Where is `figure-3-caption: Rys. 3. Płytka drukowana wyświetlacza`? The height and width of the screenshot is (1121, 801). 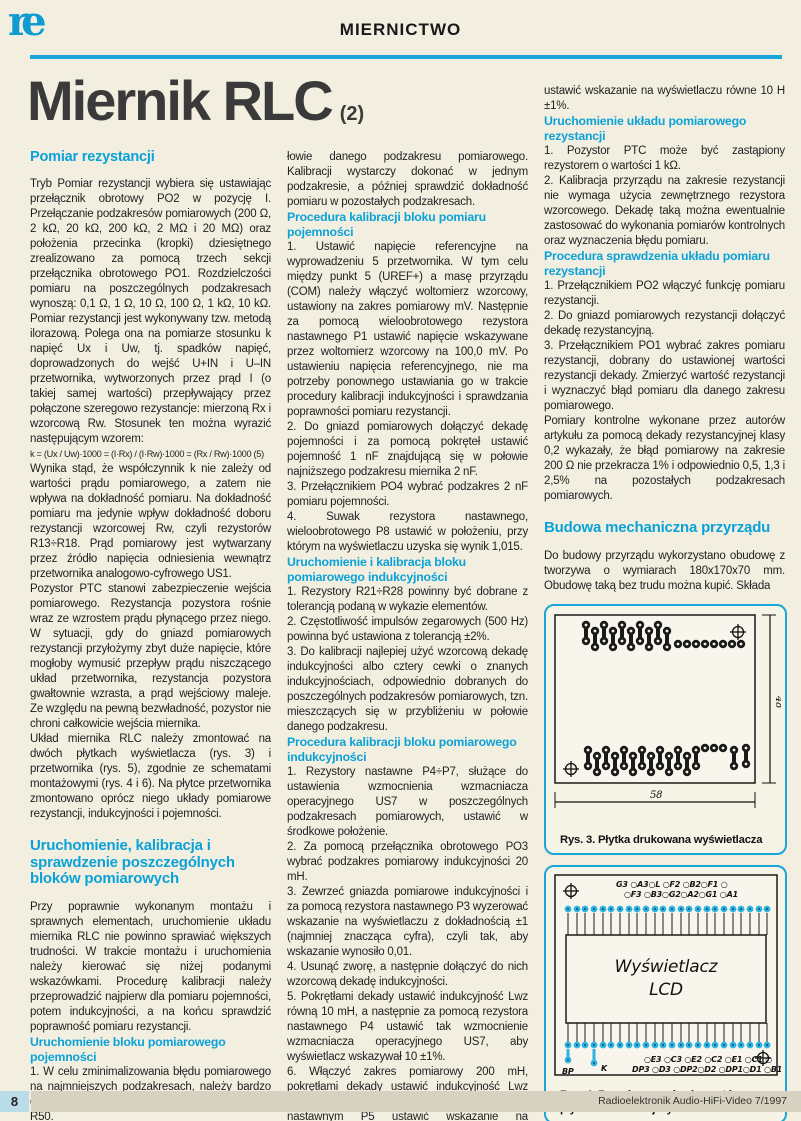 figure-3-caption: Rys. 3. Płytka drukowana wyświetlacza is located at coordinates (661, 839).